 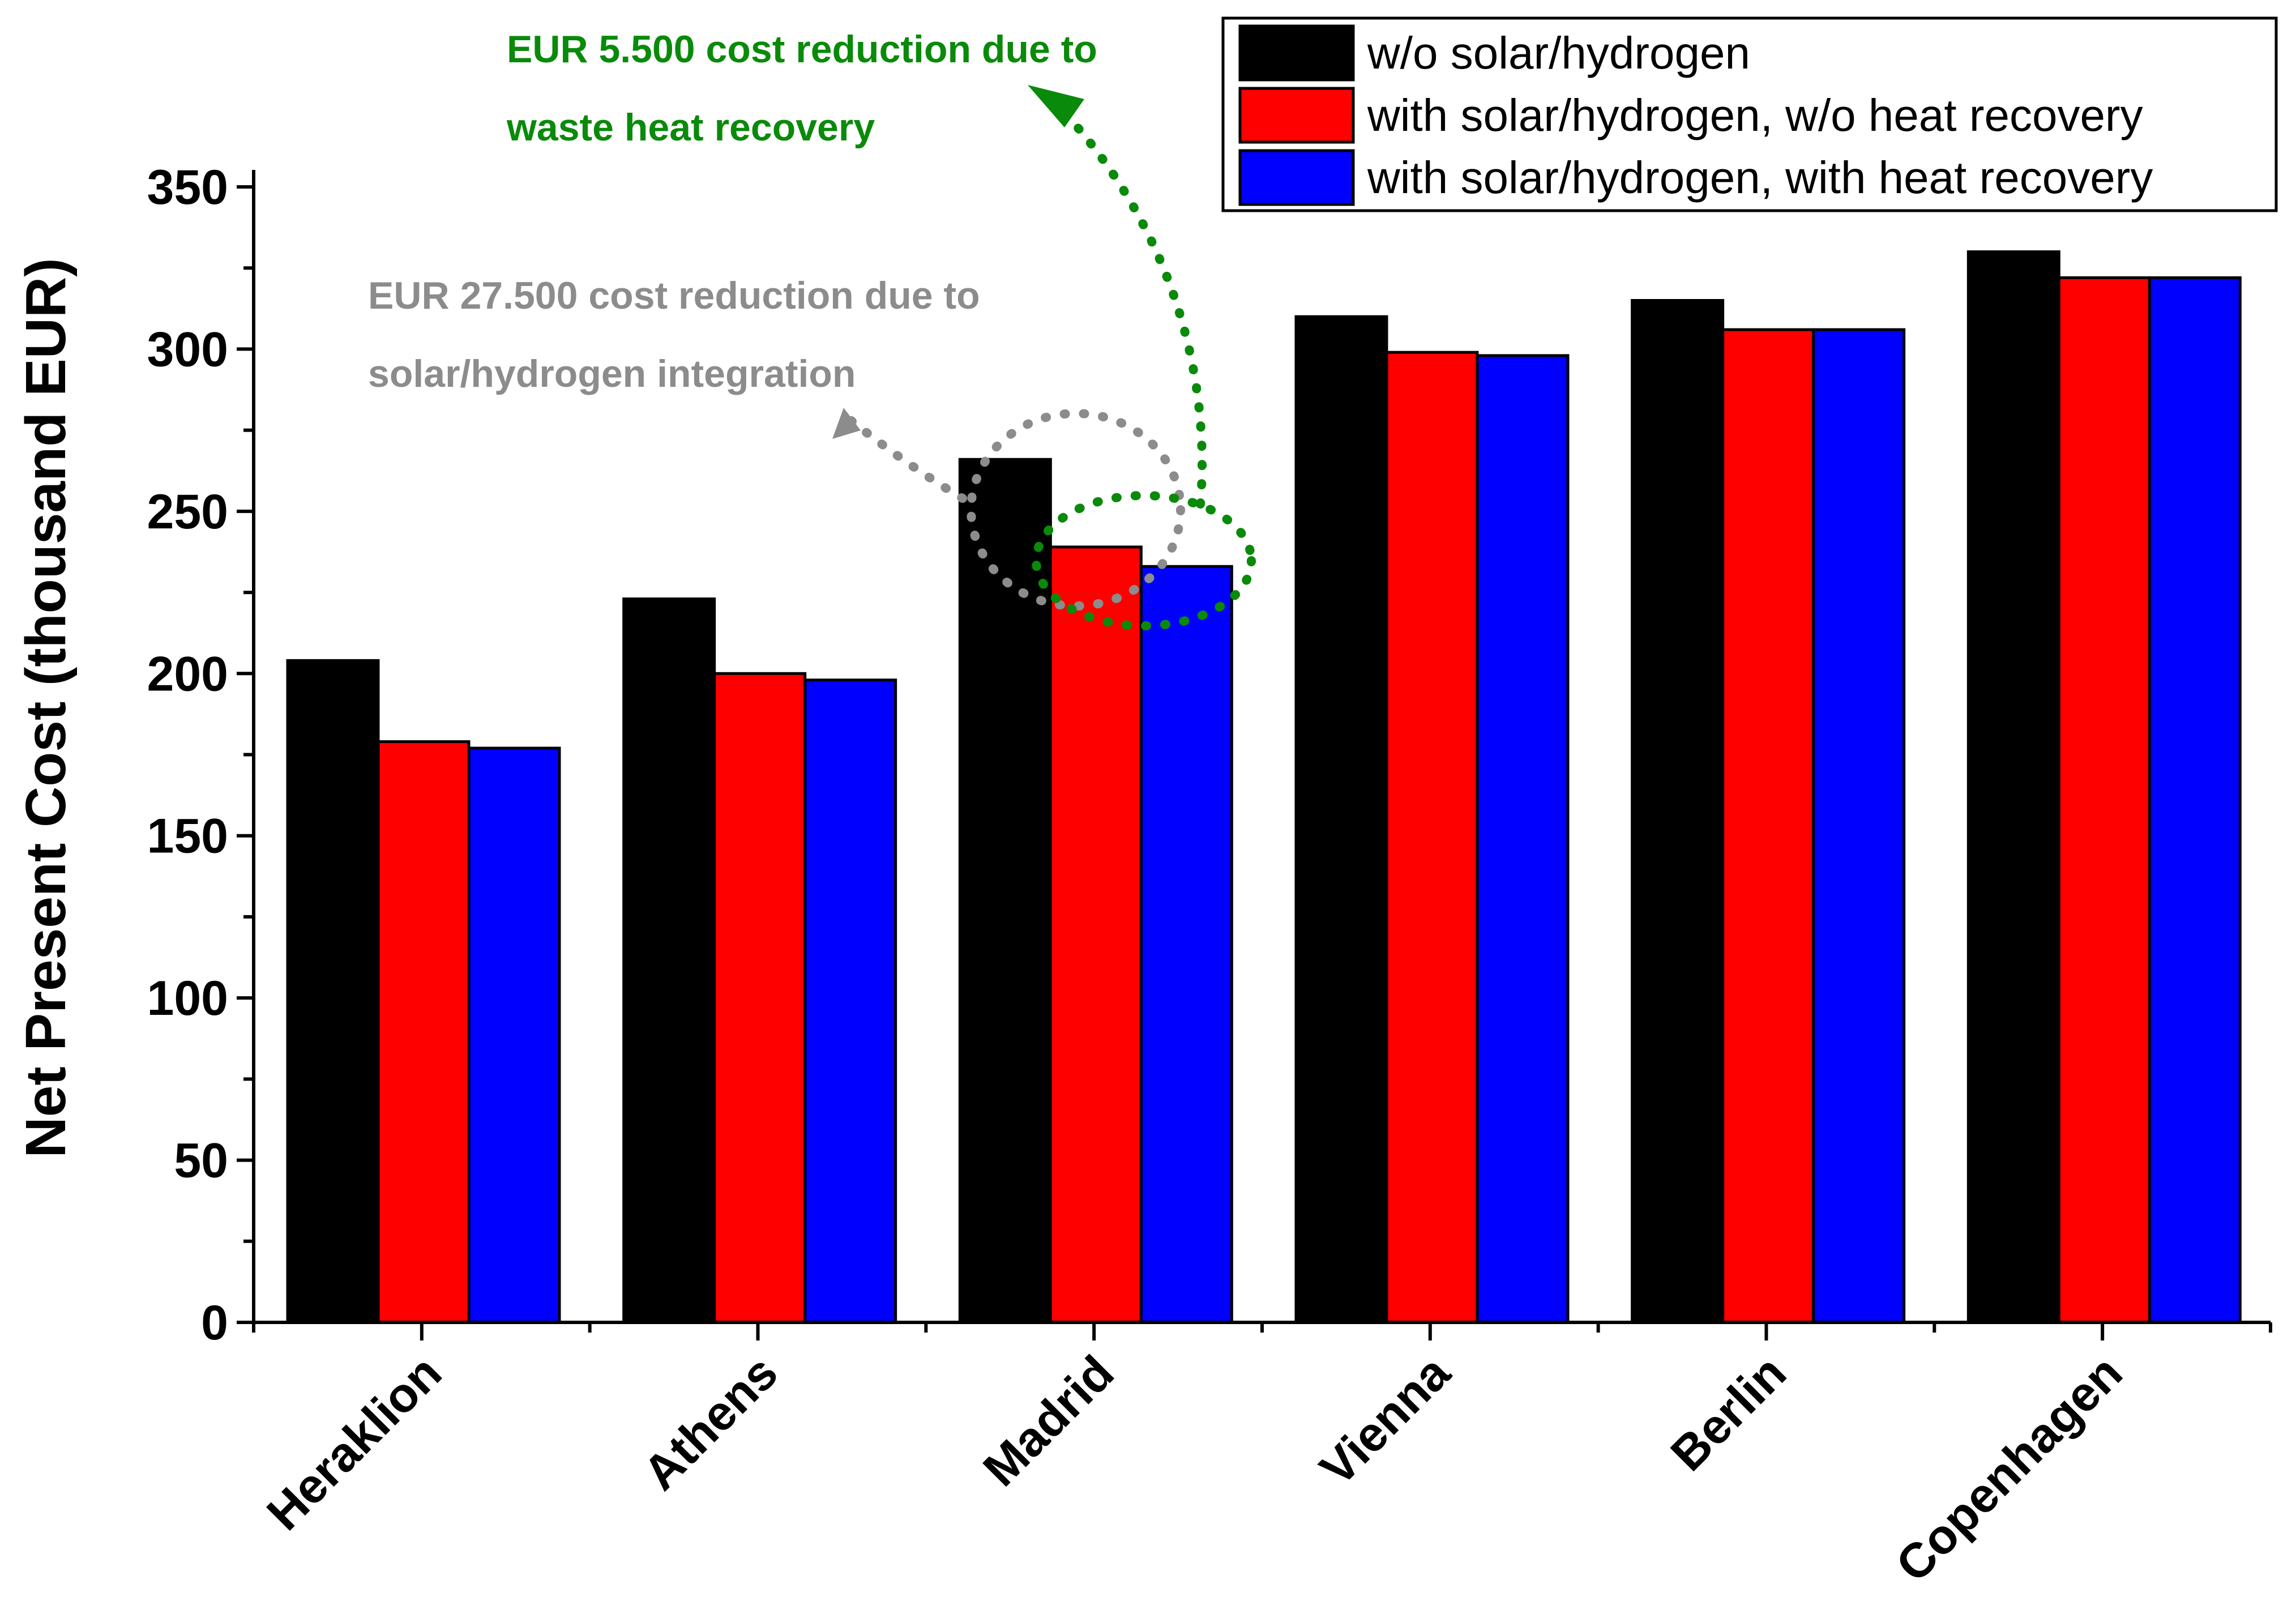 I want to click on annotation-green-arrow, so click(x=1136, y=311).